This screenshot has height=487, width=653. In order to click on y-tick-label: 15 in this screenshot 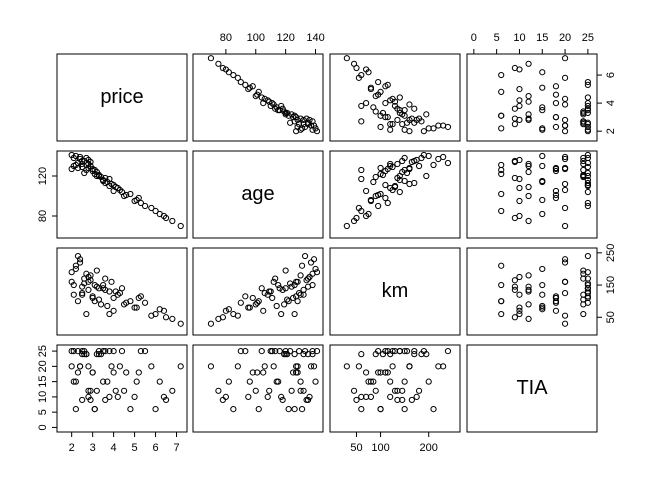, I will do `click(43, 382)`.